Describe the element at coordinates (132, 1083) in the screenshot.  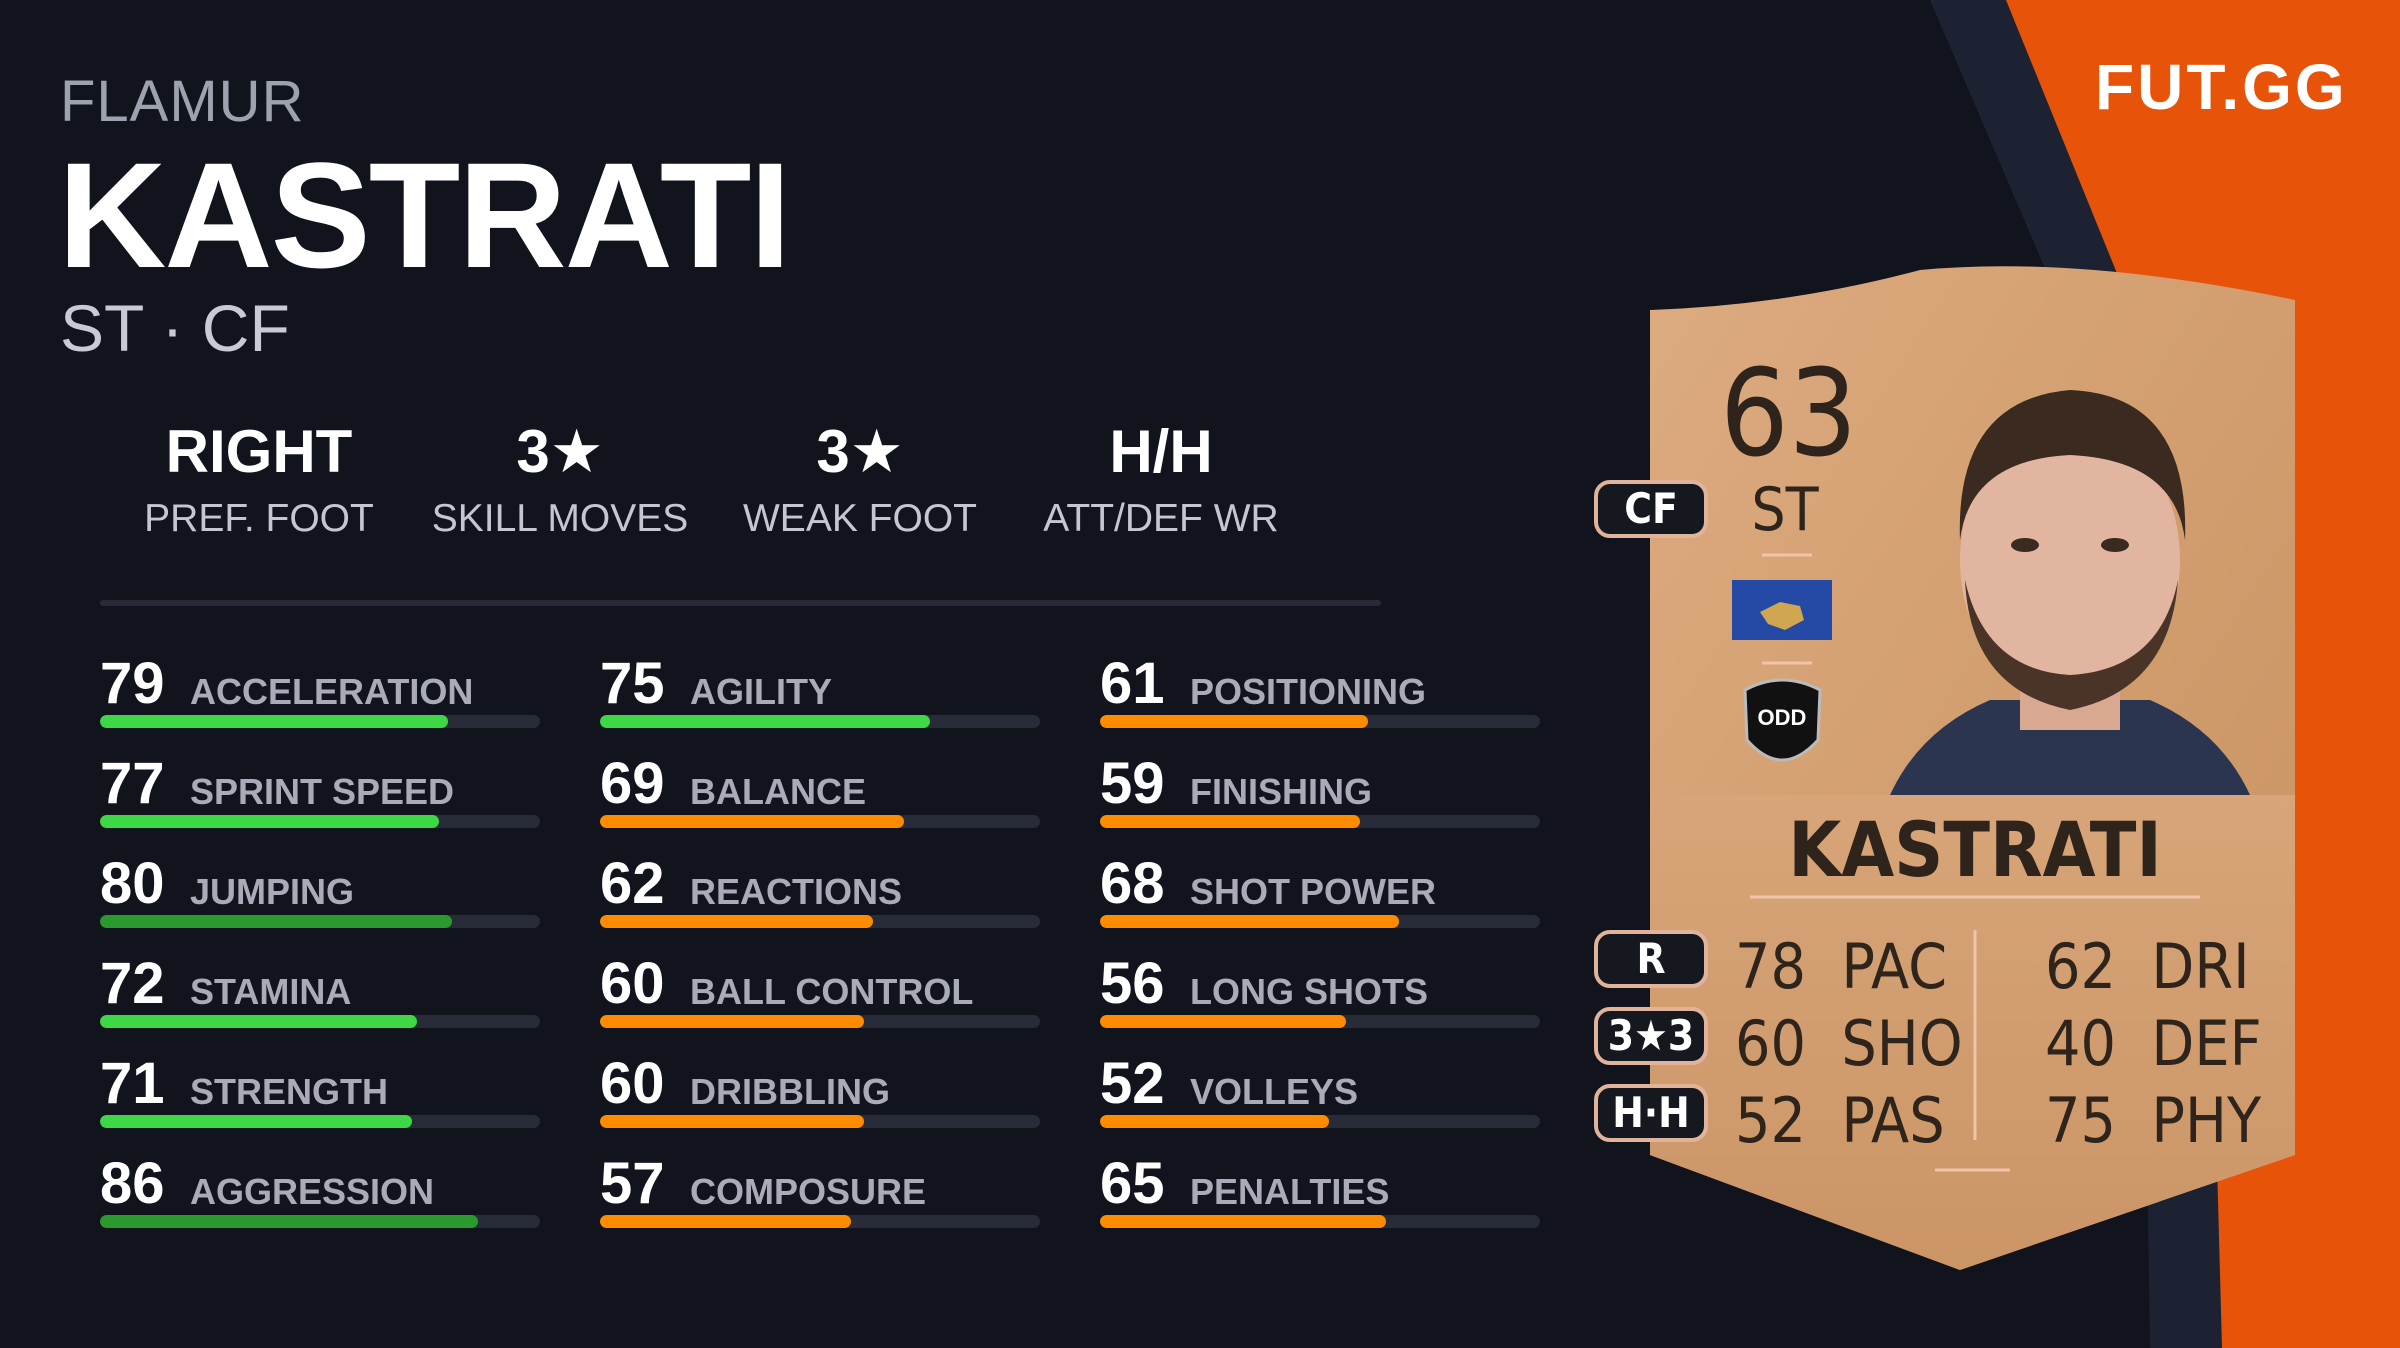
I see `stat-value: 71` at that location.